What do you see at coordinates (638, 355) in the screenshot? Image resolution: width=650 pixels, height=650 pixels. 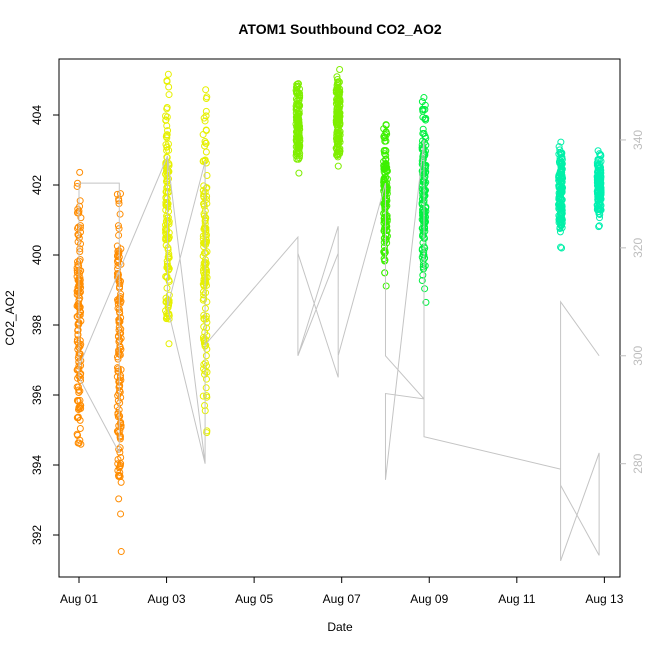 I see `y2-tick-label: 300` at bounding box center [638, 355].